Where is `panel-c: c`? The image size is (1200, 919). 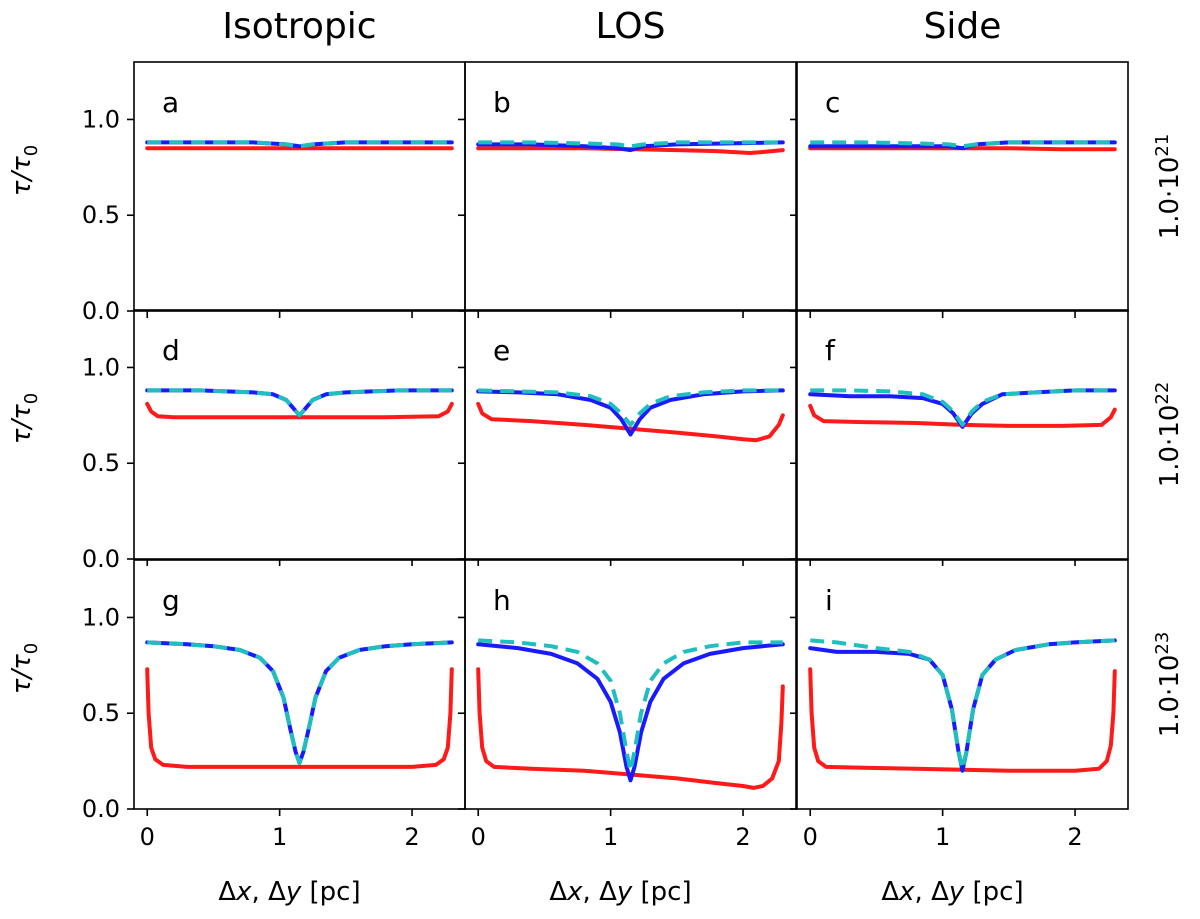
panel-c: c is located at coordinates (959, 189).